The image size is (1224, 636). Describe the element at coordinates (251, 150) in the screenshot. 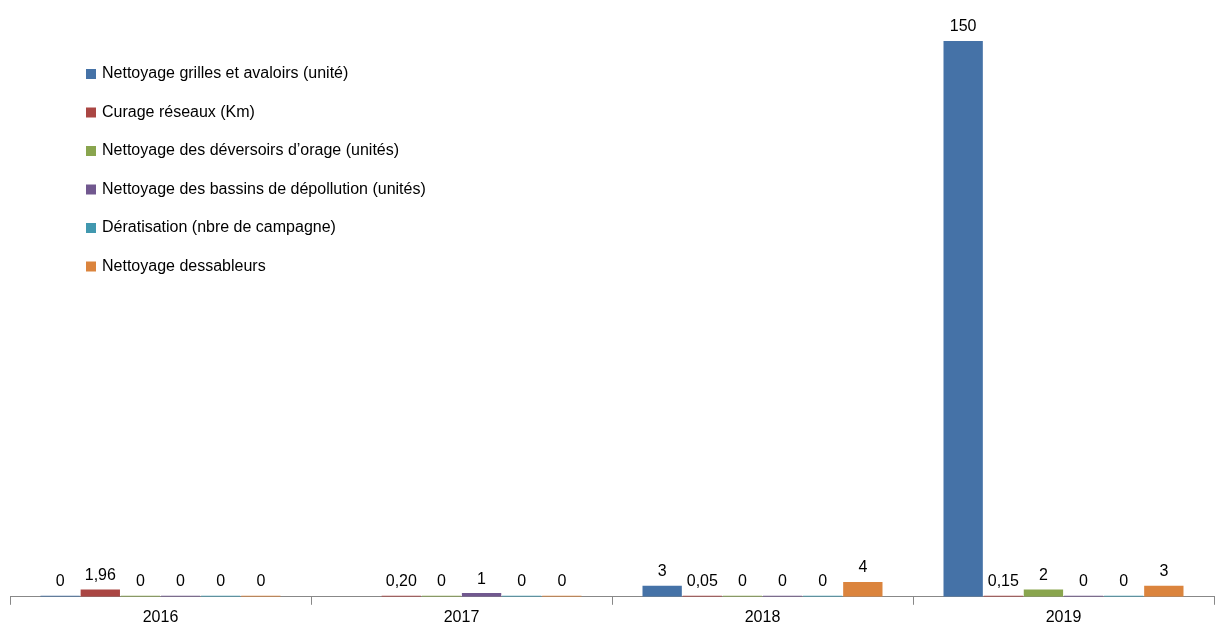

I see `legend-label: Nettoyage des déversoirs d’orage (unités)` at that location.